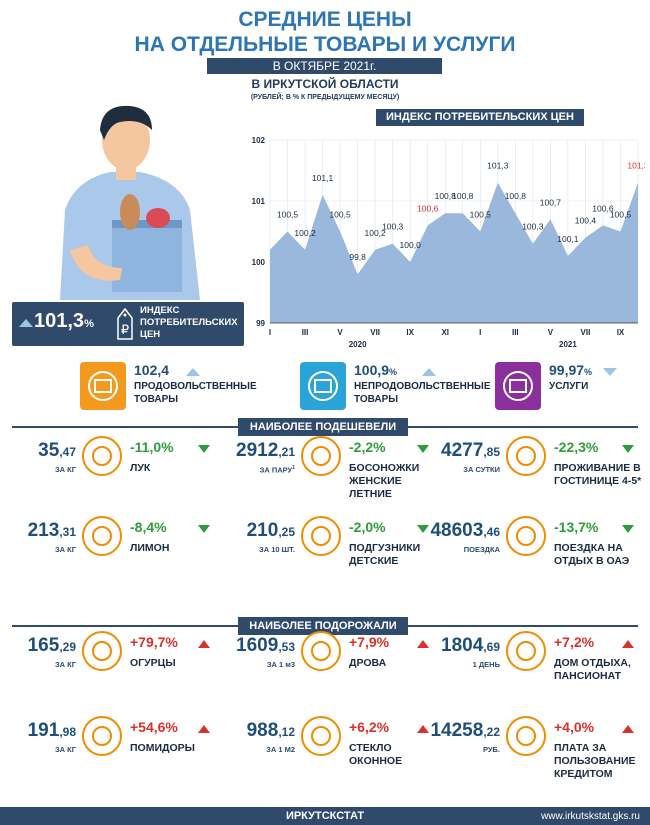  I want to click on x-tick-label: XI, so click(445, 332).